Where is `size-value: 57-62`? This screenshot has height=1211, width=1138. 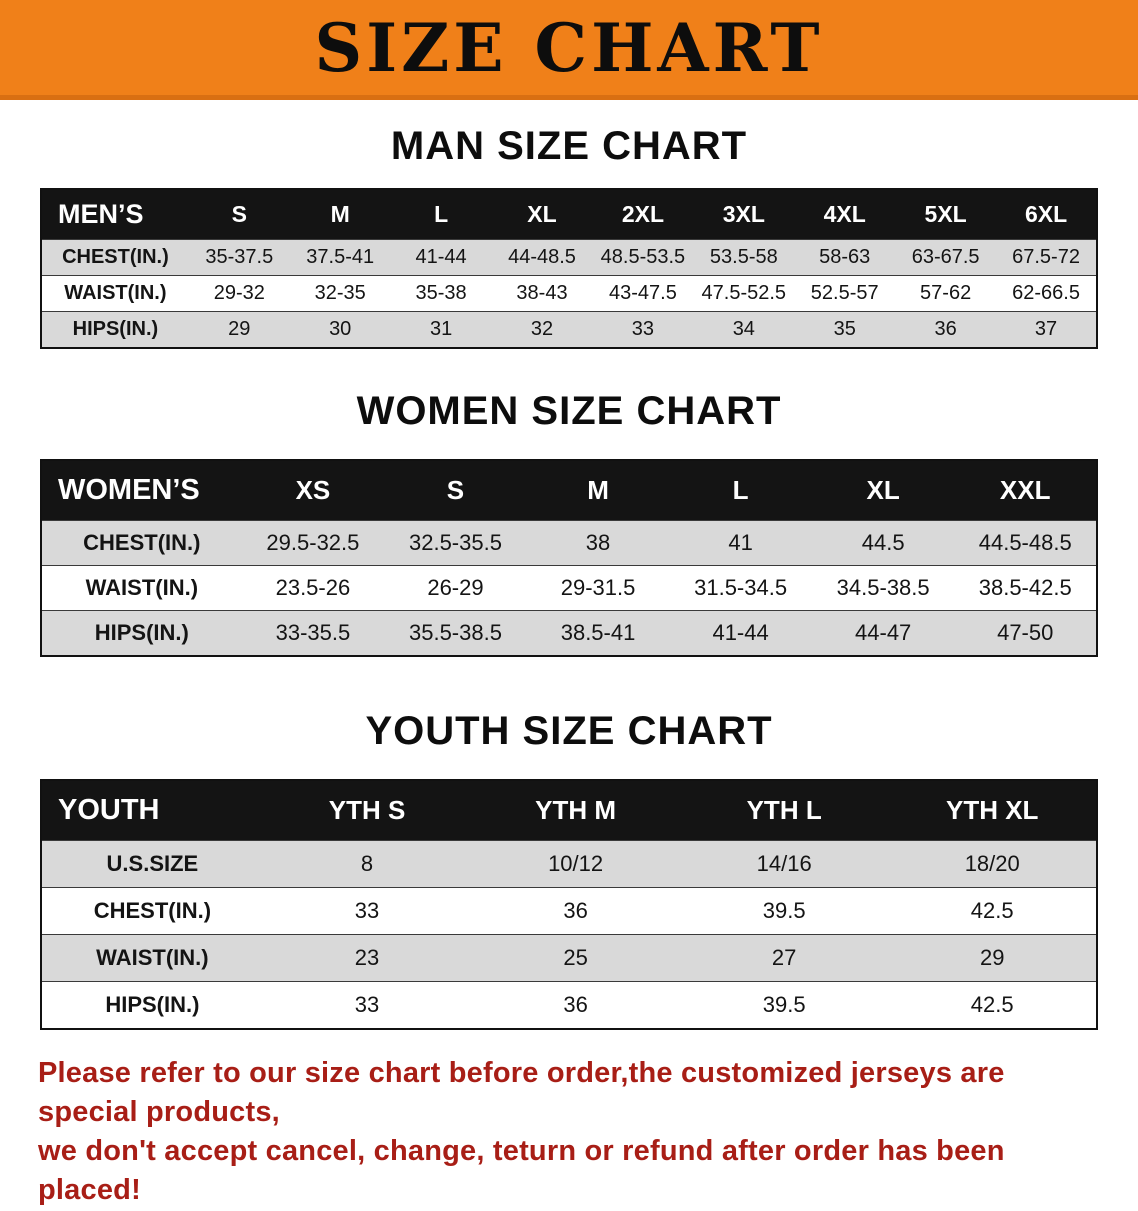
size-value: 57-62 is located at coordinates (946, 293).